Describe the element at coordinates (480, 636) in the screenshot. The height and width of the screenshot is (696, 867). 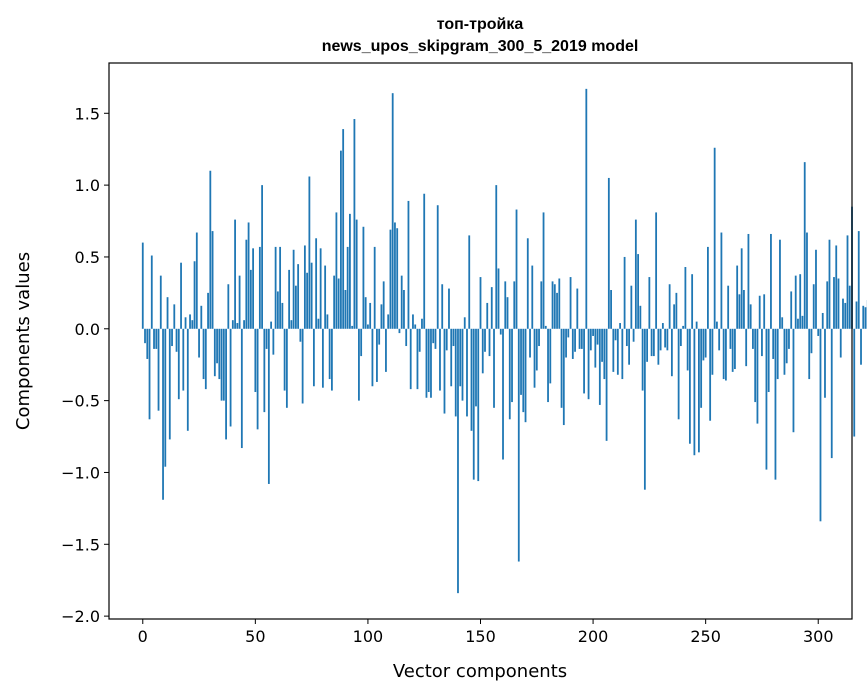
I see `x-tick-label: 150` at that location.